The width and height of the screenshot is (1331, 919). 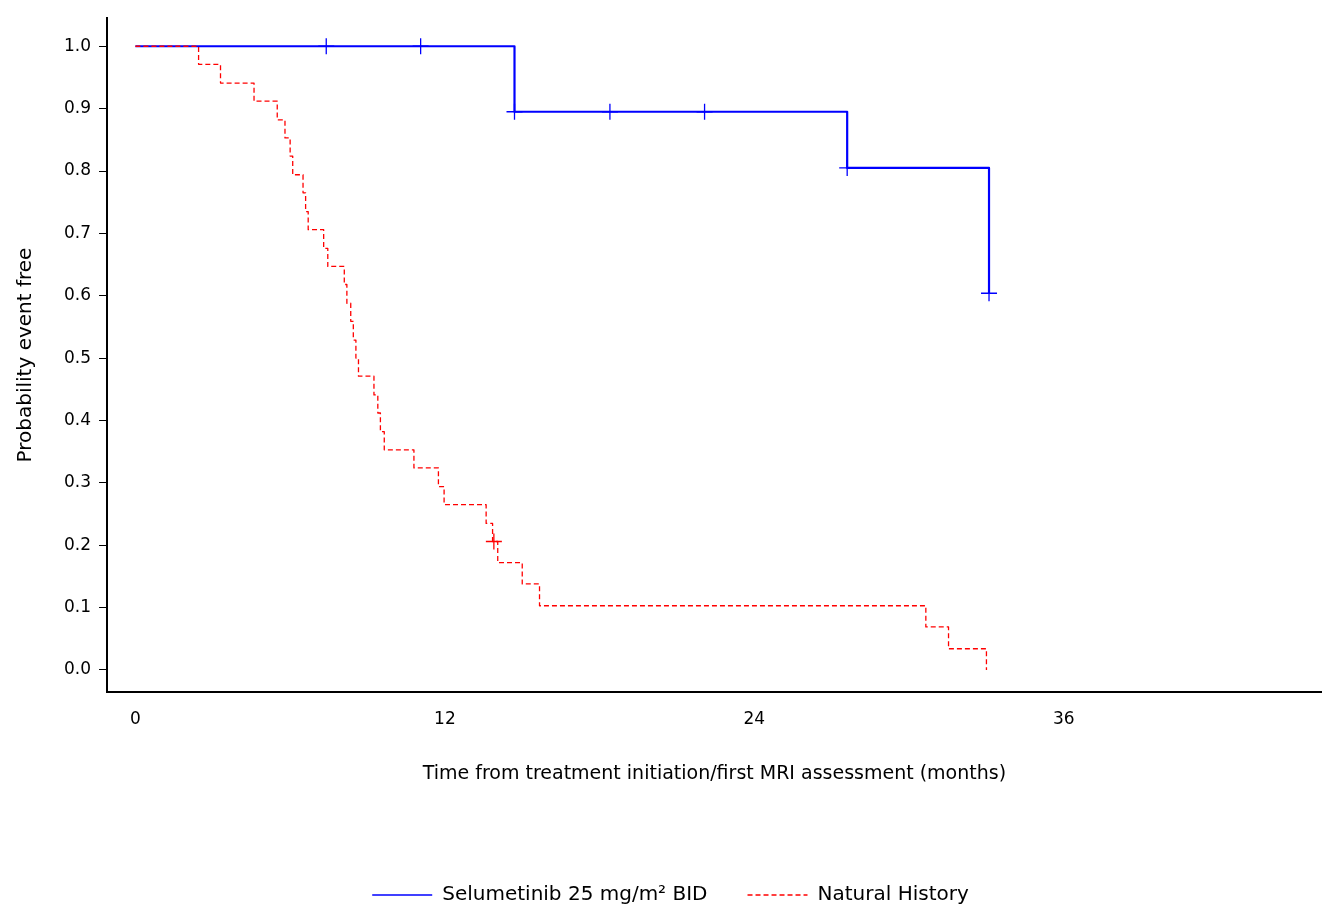 I want to click on legend-label: Selumetinib 25 mg/m² BID, so click(x=575, y=893).